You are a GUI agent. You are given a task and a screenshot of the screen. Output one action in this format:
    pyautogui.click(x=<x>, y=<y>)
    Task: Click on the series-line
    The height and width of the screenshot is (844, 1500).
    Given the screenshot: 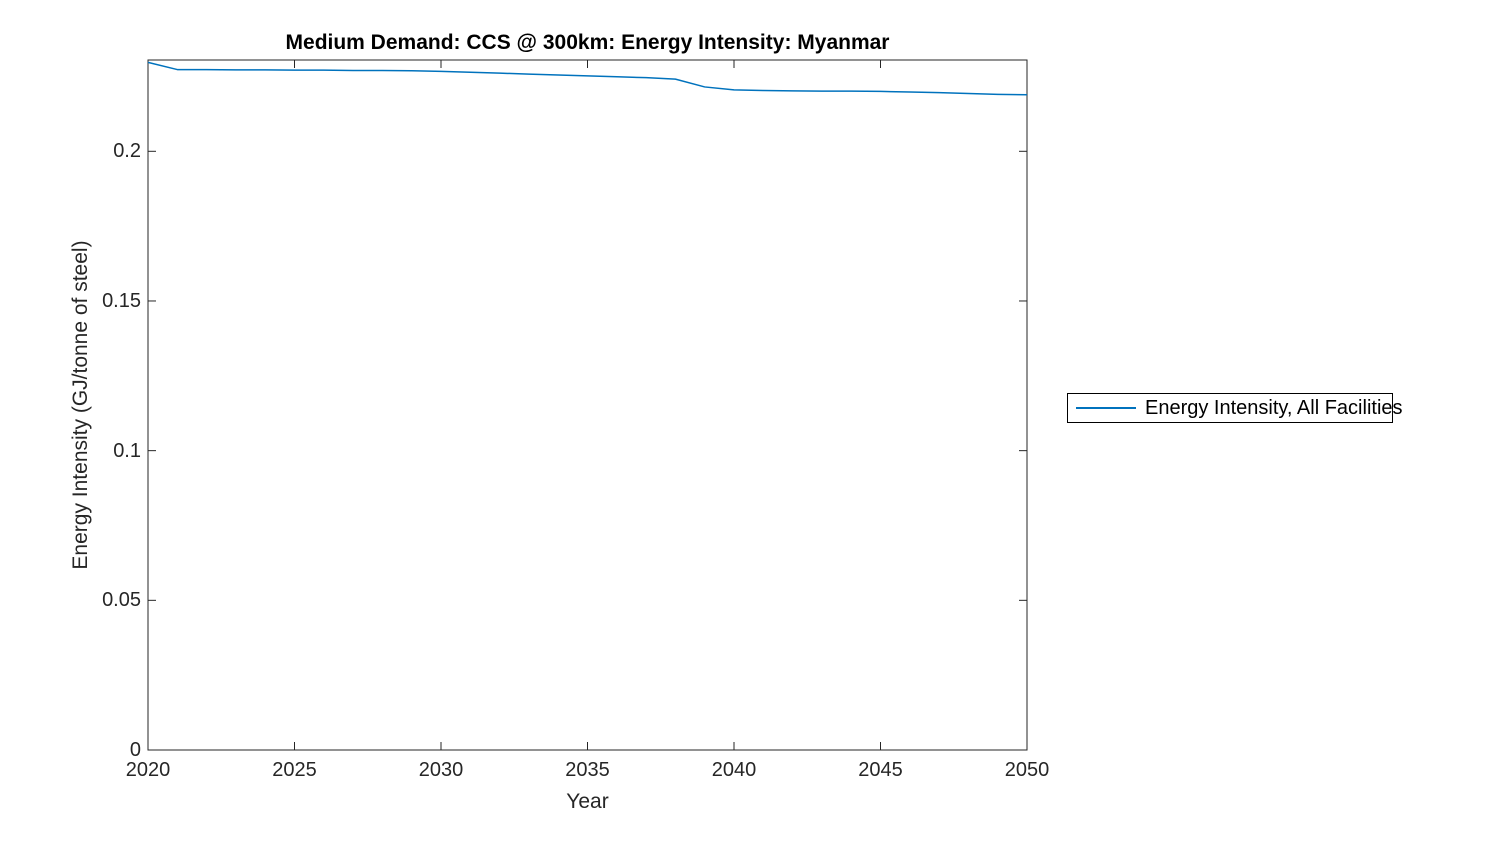 What is the action you would take?
    pyautogui.click(x=587, y=78)
    